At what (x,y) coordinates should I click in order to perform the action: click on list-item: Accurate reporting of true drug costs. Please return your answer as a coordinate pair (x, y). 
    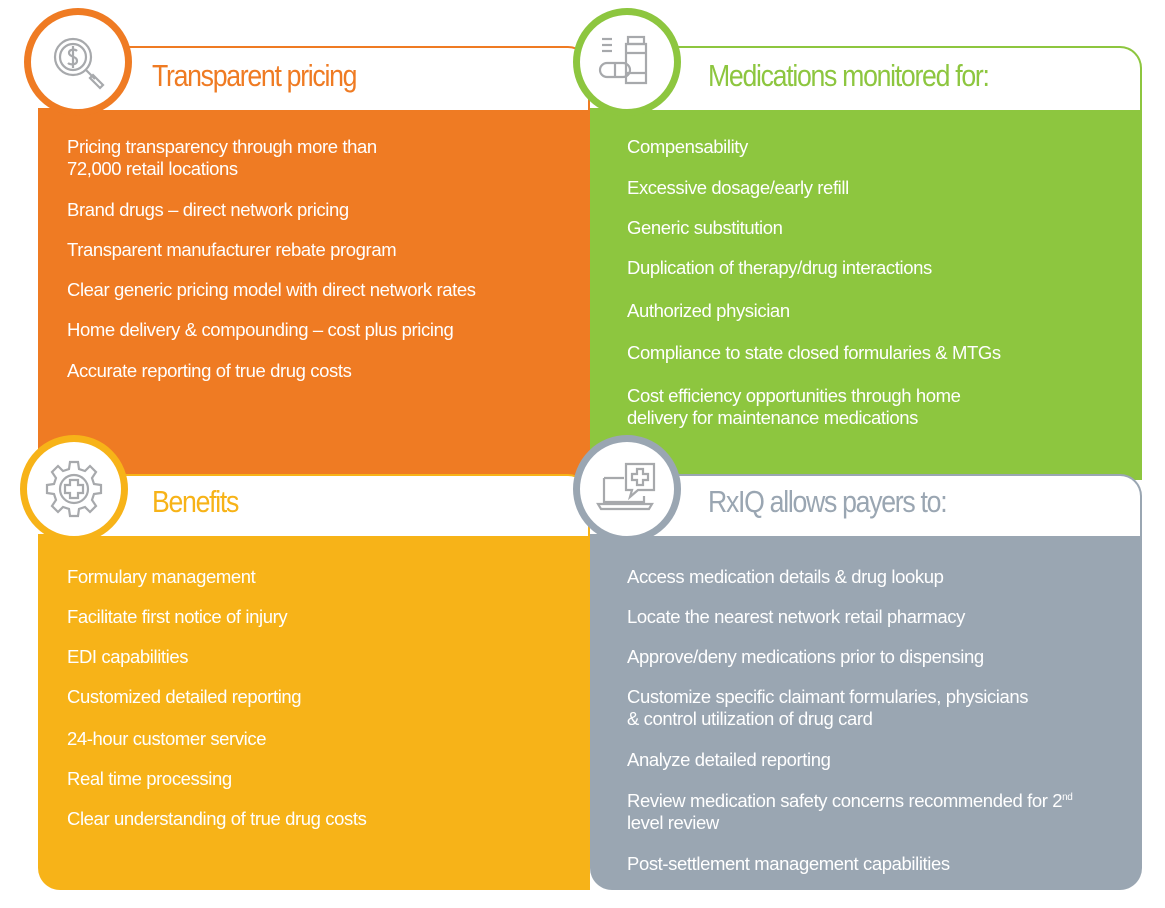
    Looking at the image, I should click on (209, 370).